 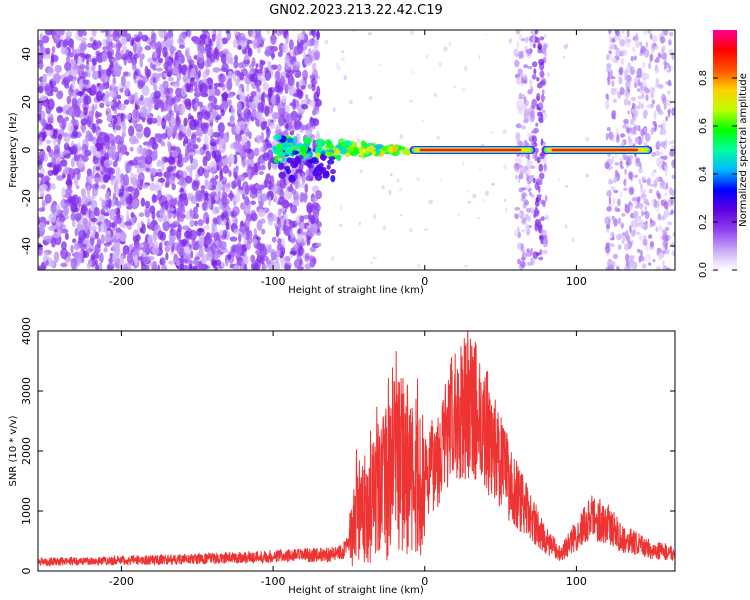 I want to click on colorbar-label: Normalized spectral amplitude, so click(x=743, y=150).